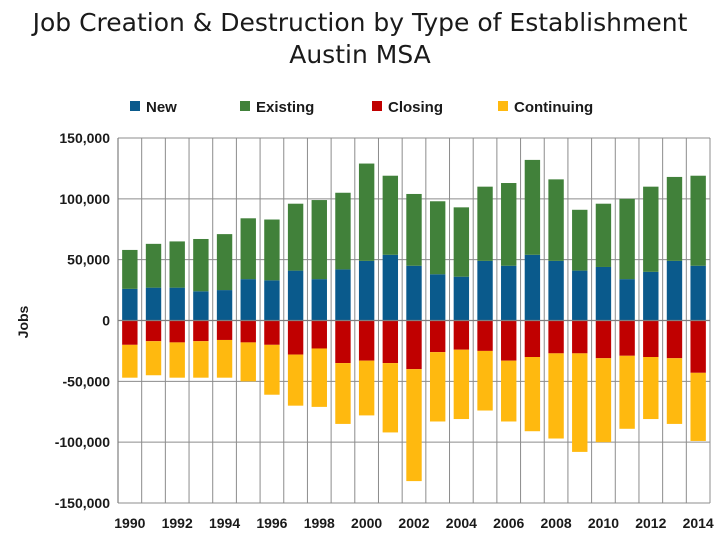 This screenshot has height=540, width=720. What do you see at coordinates (698, 523) in the screenshot?
I see `x-tick-label: 2014` at bounding box center [698, 523].